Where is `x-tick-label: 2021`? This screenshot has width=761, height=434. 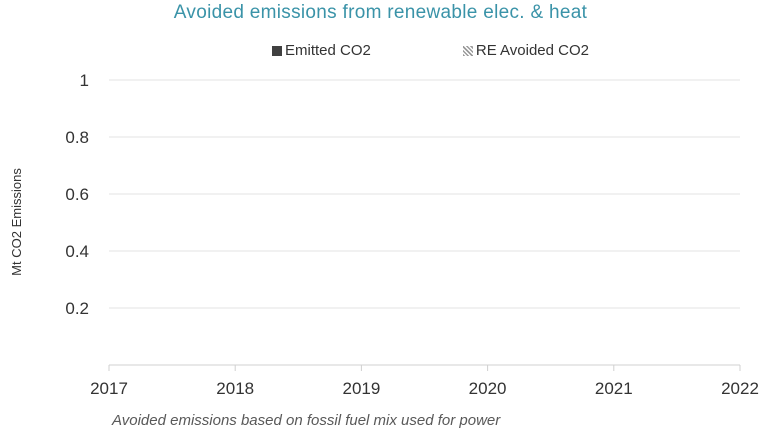 x-tick-label: 2021 is located at coordinates (614, 388).